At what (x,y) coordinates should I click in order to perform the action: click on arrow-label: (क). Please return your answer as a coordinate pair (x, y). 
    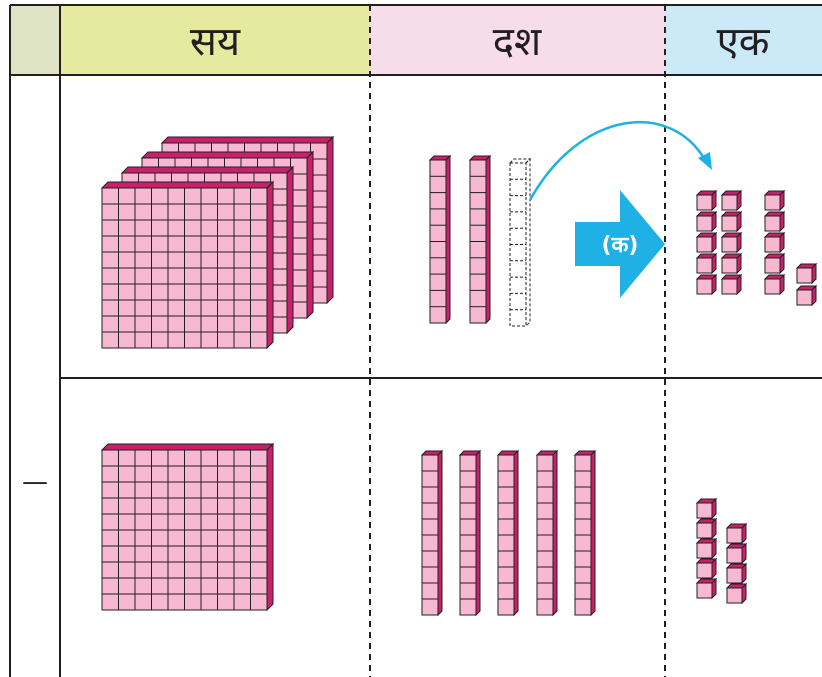
    Looking at the image, I should click on (619, 245).